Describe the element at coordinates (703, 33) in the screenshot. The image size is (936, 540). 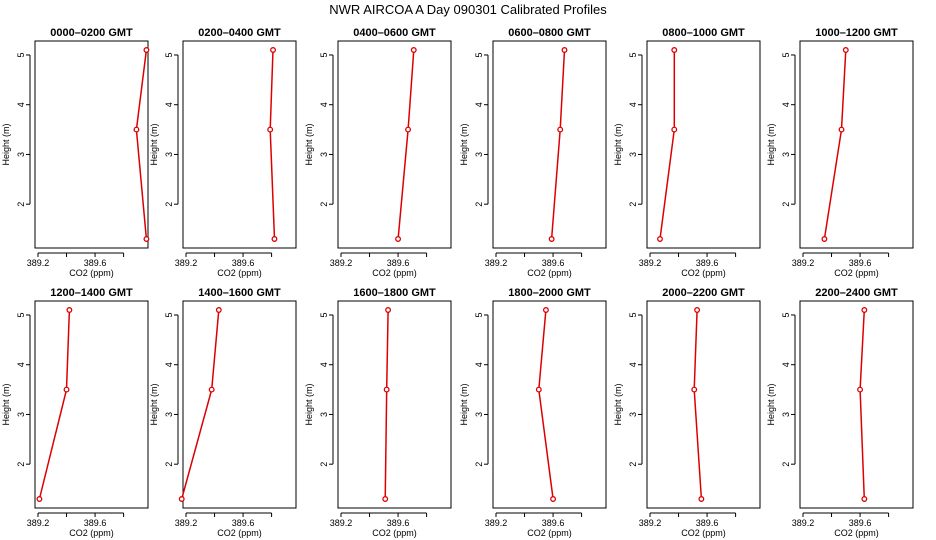
I see `panel-title: 0800–1000 GMT` at that location.